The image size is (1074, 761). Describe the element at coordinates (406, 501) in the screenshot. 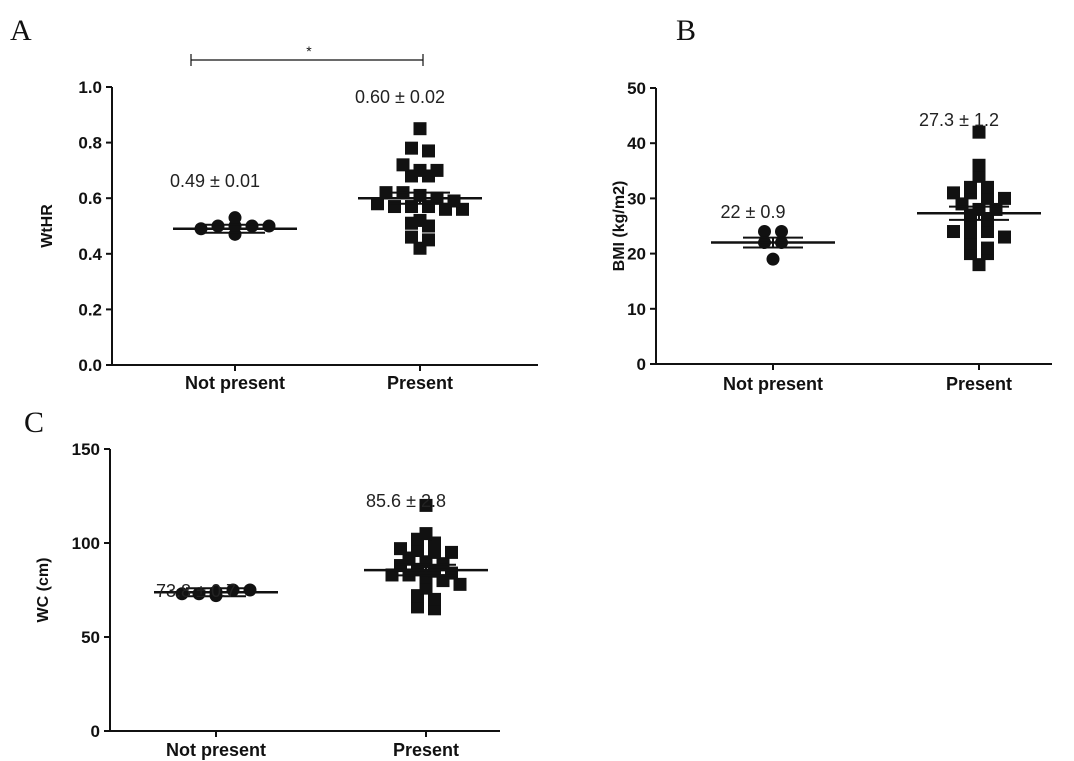

I see `mean-sem-annotation: 85.6 ± 2.8` at that location.